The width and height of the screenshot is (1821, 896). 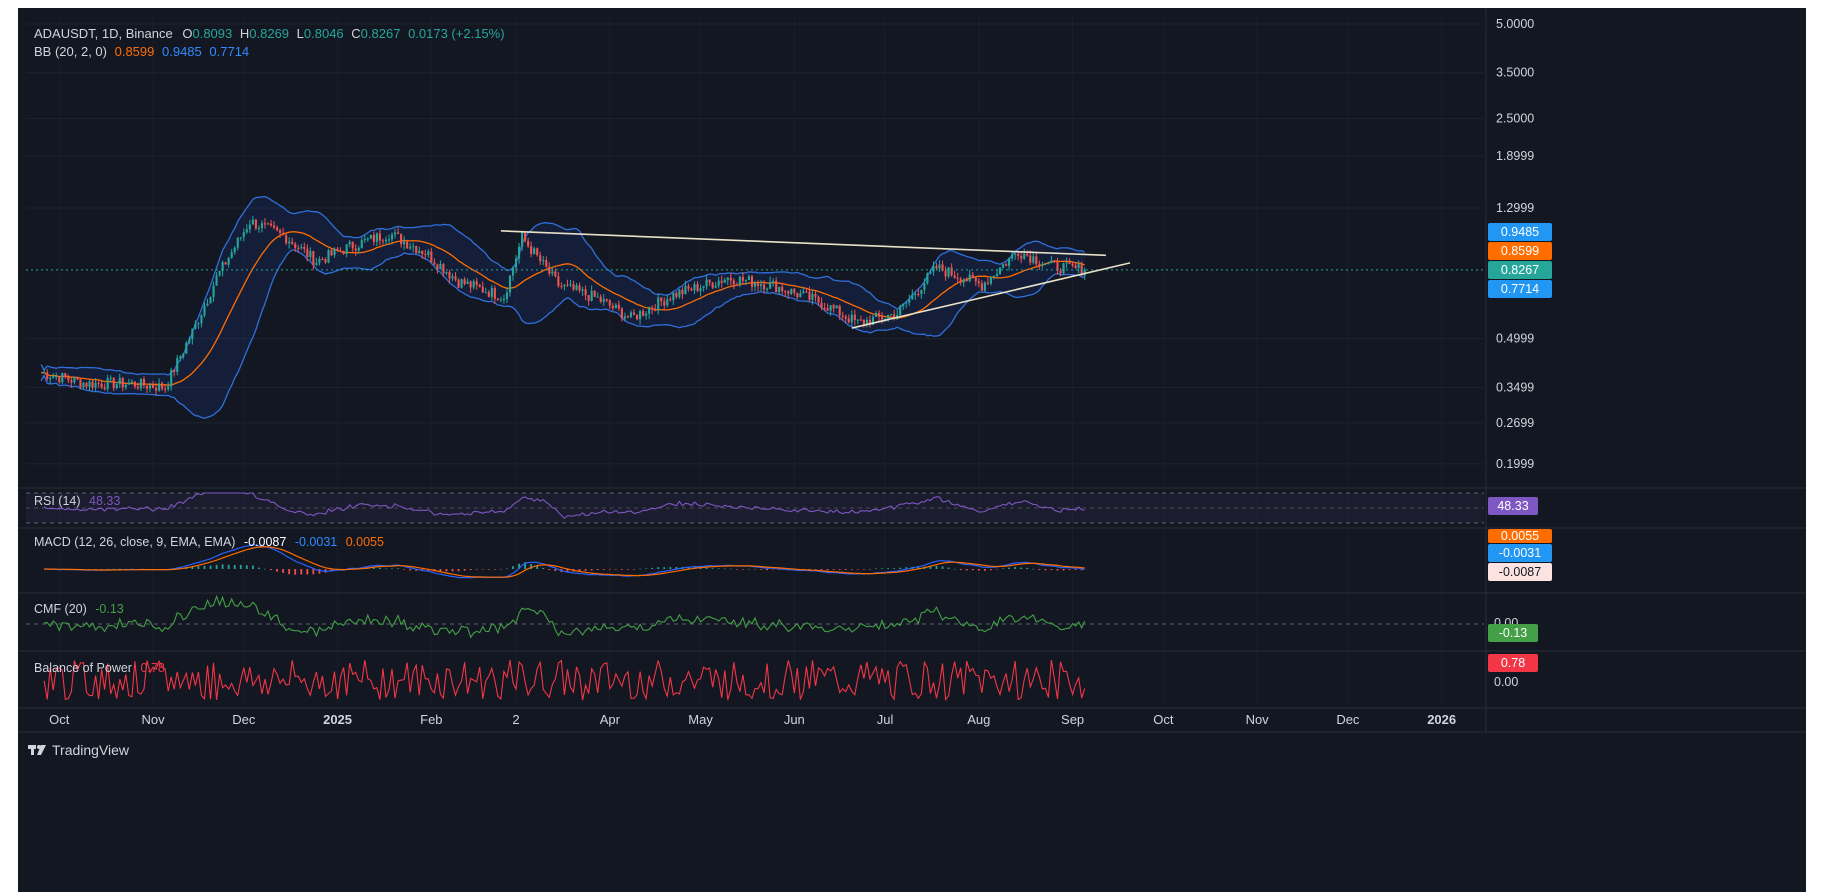 I want to click on bop-label: Balance of Power, so click(x=83, y=668).